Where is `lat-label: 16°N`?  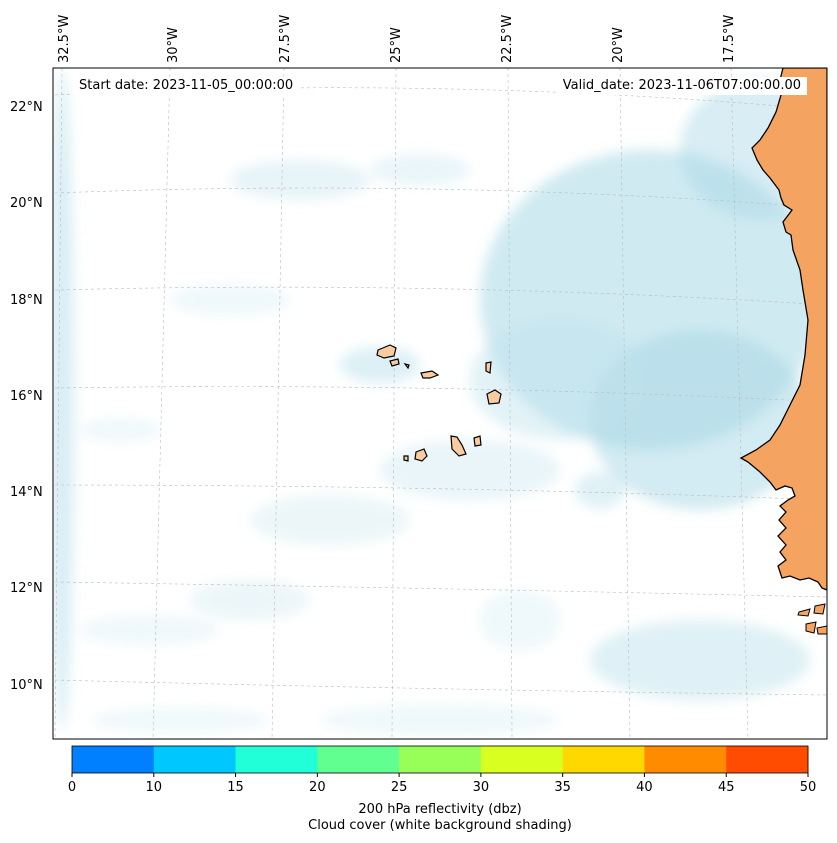
lat-label: 16°N is located at coordinates (26, 396).